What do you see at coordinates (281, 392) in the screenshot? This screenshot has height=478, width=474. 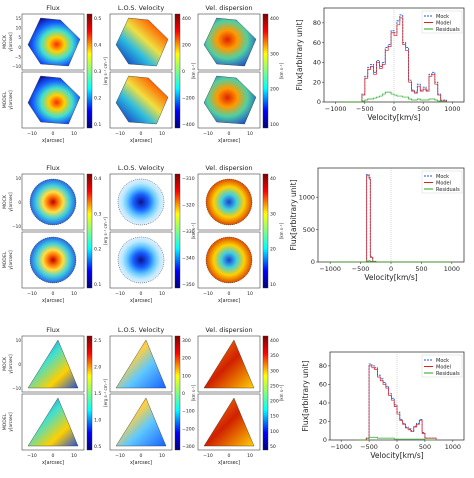 I see `colorbar-label: [km s⁻¹]` at bounding box center [281, 392].